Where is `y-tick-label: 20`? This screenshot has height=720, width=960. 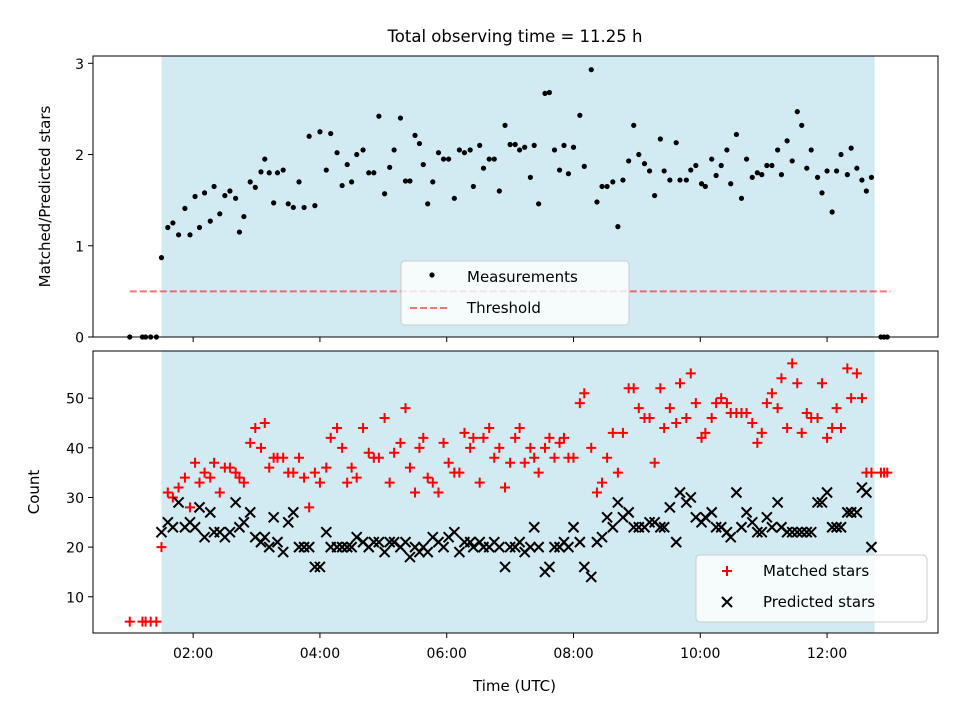
y-tick-label: 20 is located at coordinates (75, 549).